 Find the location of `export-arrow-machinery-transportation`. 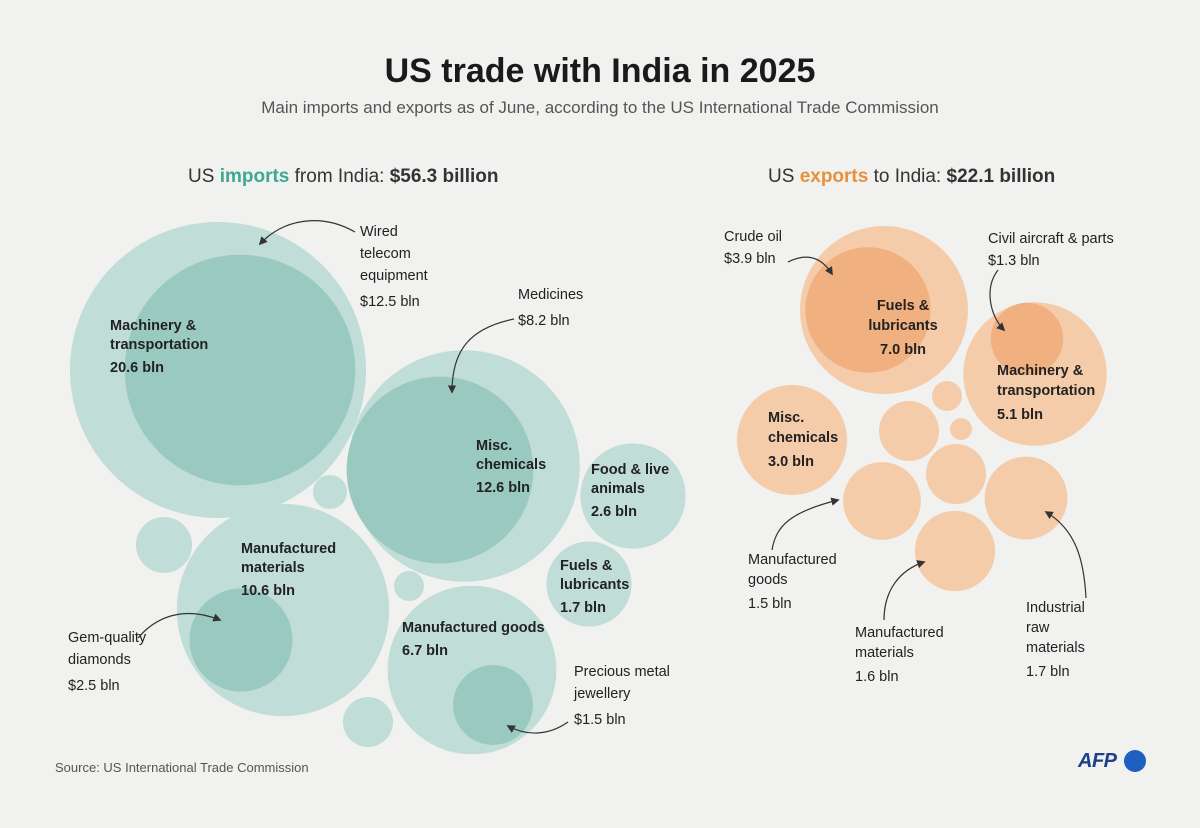

export-arrow-machinery-transportation is located at coordinates (997, 300).